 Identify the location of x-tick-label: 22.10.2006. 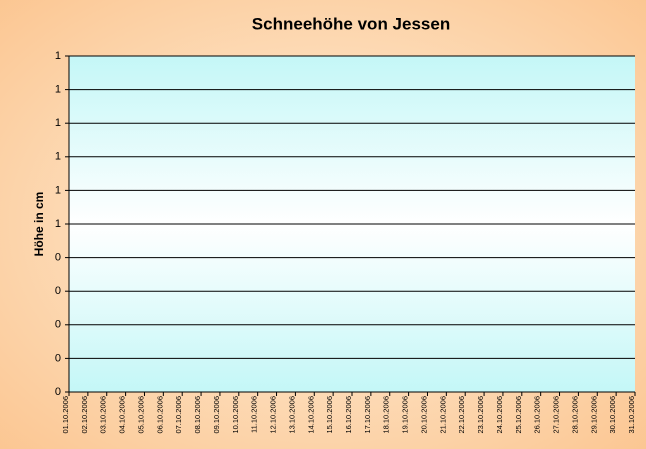
(461, 415).